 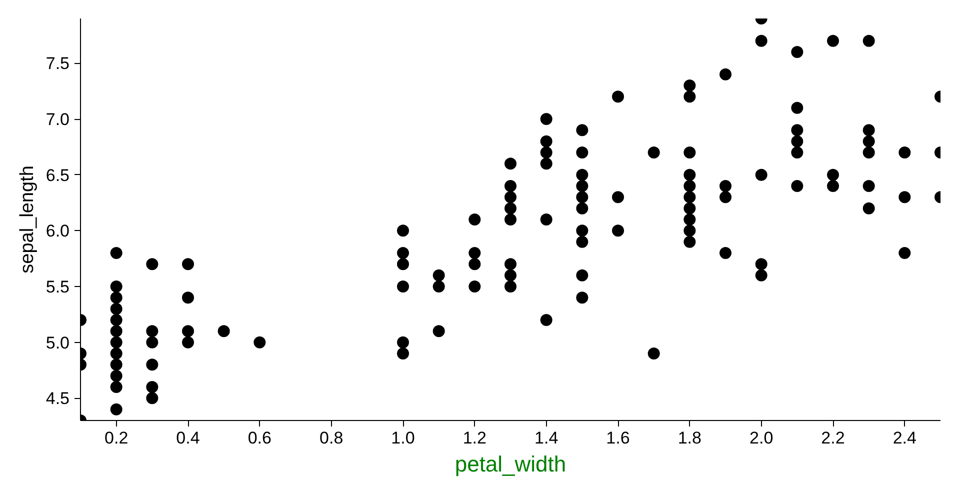 What do you see at coordinates (58, 231) in the screenshot?
I see `y-tick-label: 6.0` at bounding box center [58, 231].